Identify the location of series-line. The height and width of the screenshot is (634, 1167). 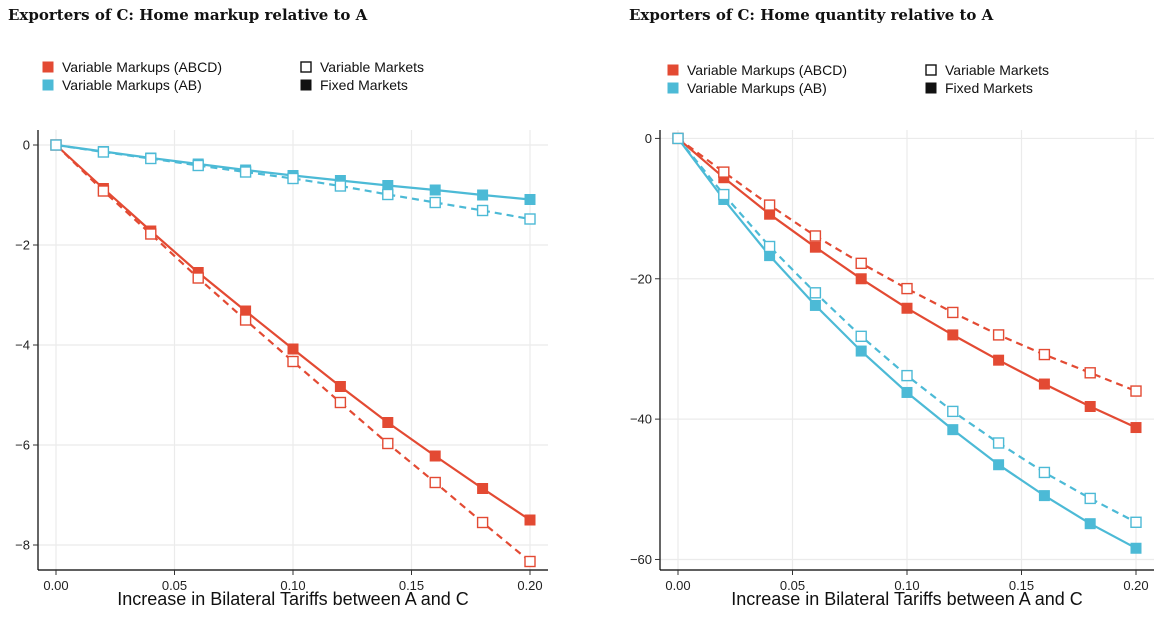
(293, 182).